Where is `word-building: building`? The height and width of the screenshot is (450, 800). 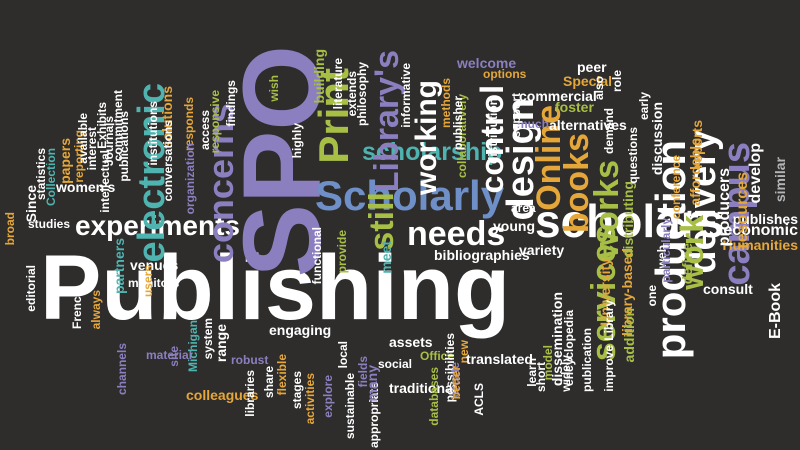
word-building: building is located at coordinates (319, 76).